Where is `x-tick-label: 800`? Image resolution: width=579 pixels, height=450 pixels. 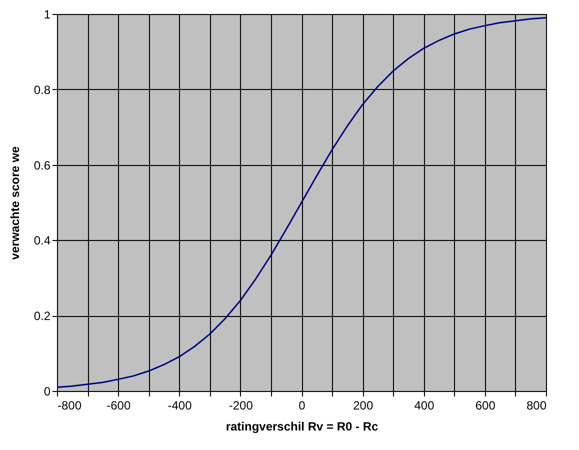
x-tick-label: 800 is located at coordinates (536, 405).